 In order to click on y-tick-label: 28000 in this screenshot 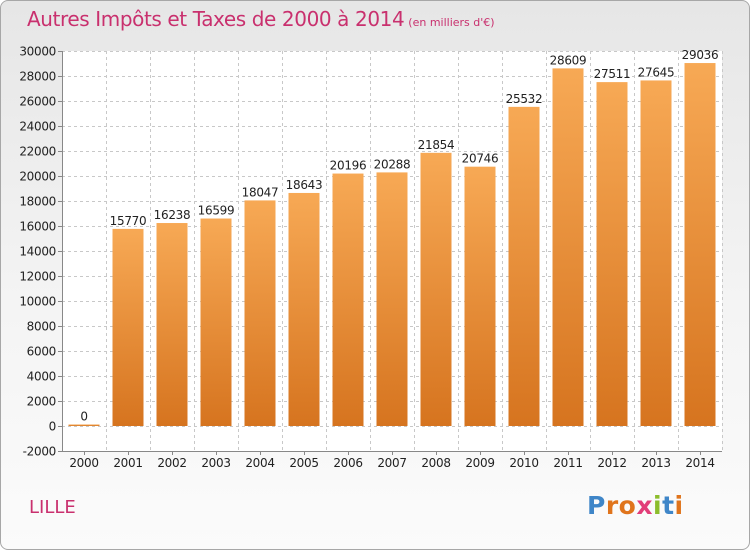, I will do `click(37, 77)`.